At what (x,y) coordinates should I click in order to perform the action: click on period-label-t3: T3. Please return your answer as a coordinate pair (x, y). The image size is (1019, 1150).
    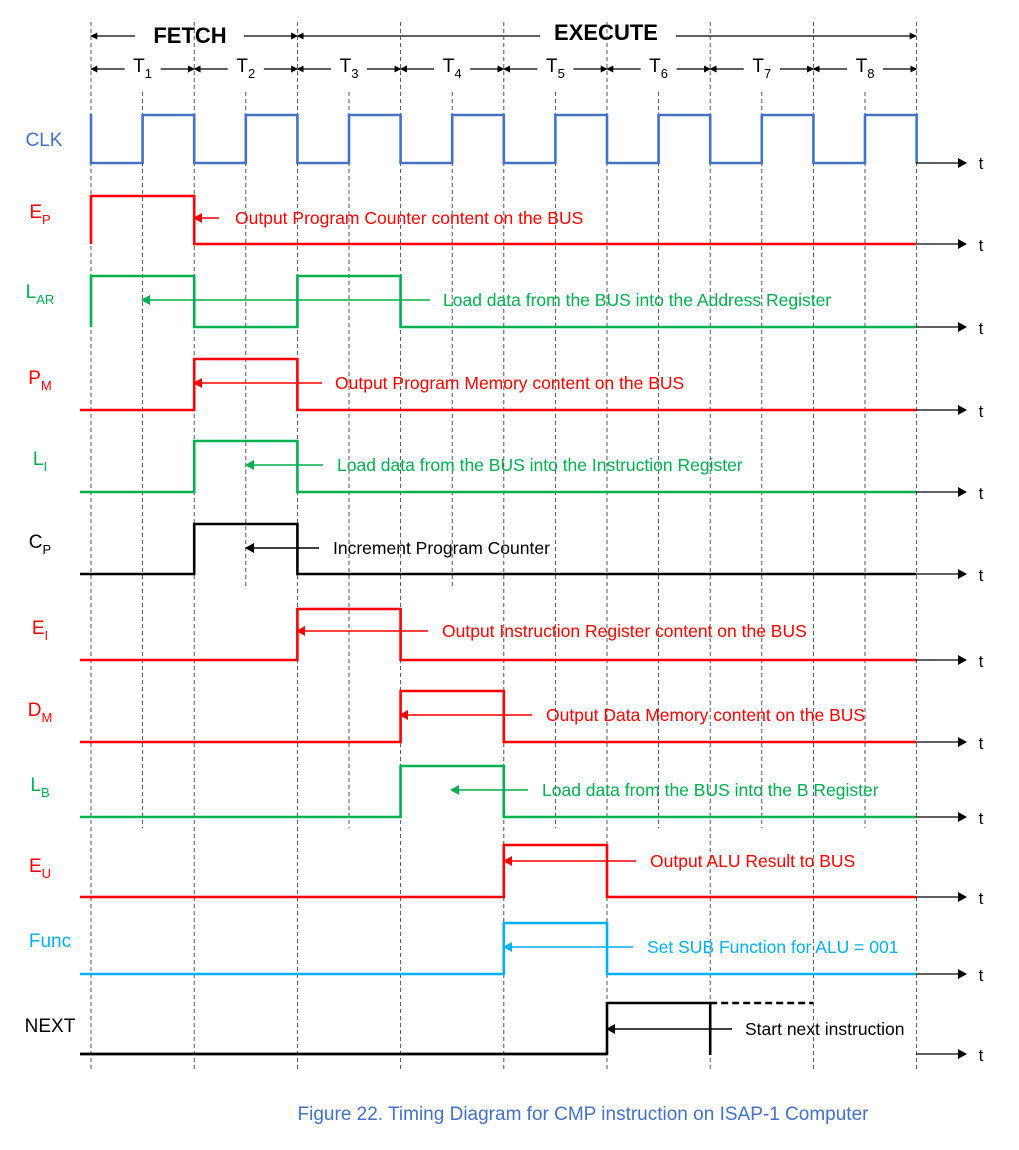
    Looking at the image, I should click on (349, 68).